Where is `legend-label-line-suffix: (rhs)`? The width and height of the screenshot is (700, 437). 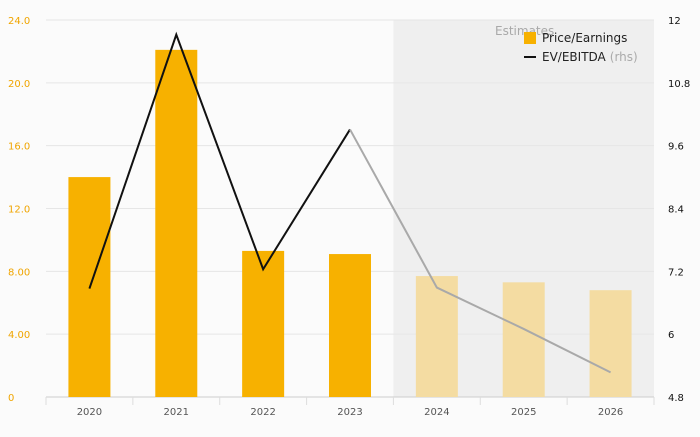 legend-label-line-suffix: (rhs) is located at coordinates (624, 57).